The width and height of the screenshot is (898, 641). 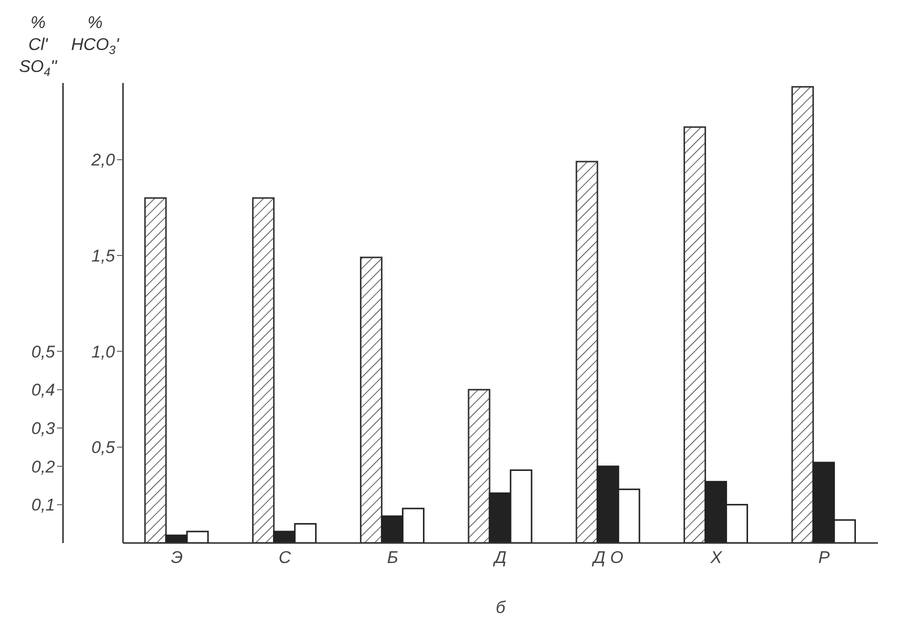 I want to click on y-tick-label: 2,0, so click(x=103, y=160).